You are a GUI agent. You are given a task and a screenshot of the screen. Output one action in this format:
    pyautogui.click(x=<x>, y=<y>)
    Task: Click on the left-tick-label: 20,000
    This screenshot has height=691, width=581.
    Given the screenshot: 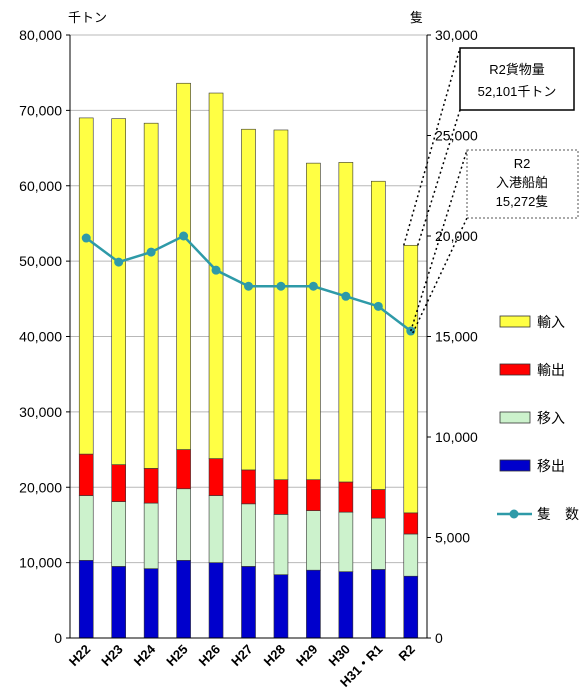 What is the action you would take?
    pyautogui.click(x=40, y=487)
    